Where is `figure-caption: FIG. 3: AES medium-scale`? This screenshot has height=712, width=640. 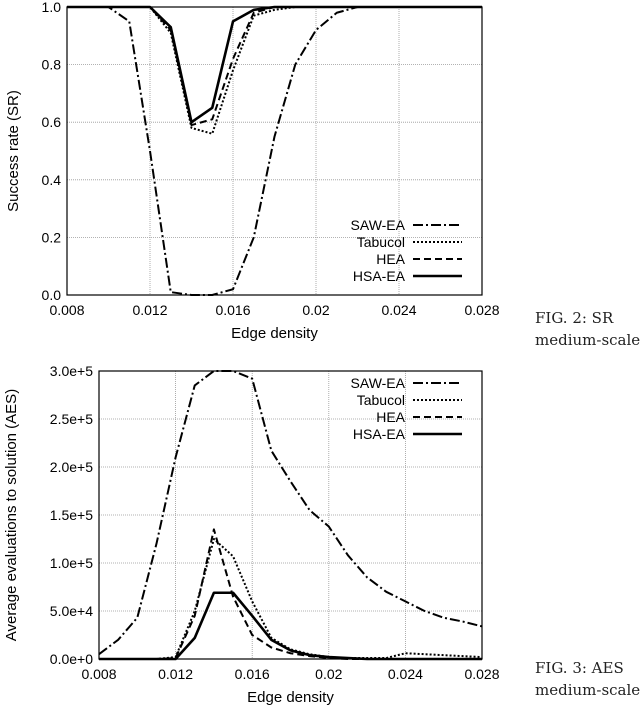
figure-caption: FIG. 3: AES medium-scale is located at coordinates (587, 679).